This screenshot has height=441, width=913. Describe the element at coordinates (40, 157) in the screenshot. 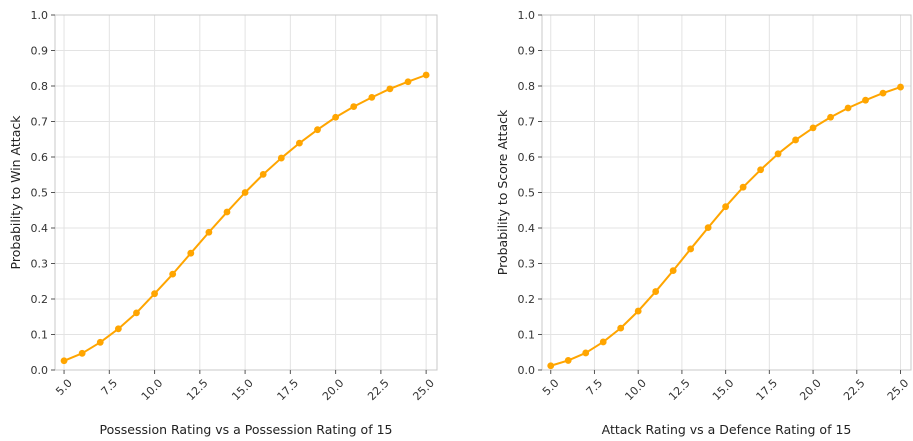

I see `chart1-ytick-label-6: 0.6` at that location.